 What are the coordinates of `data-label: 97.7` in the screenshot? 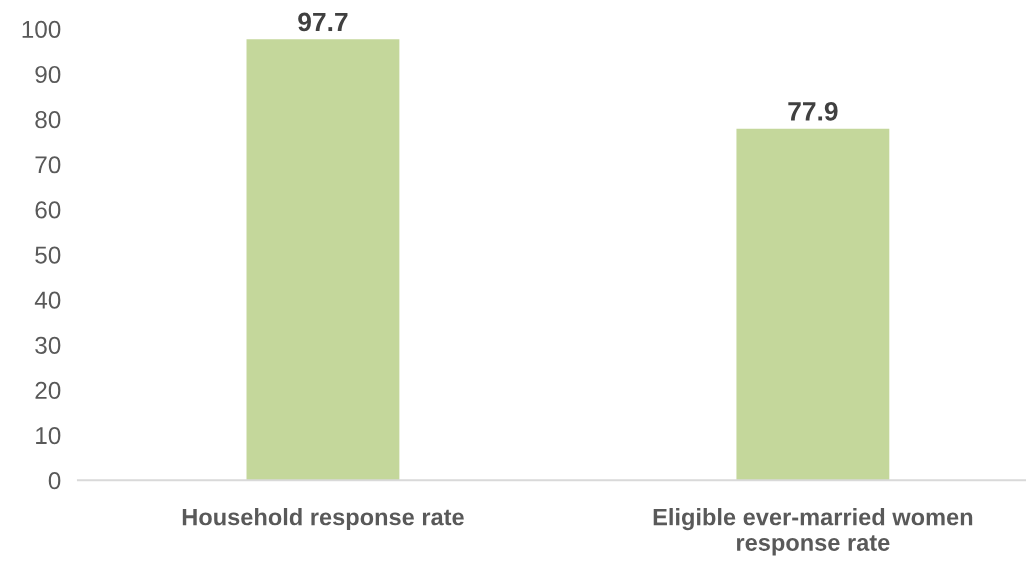 It's located at (323, 22).